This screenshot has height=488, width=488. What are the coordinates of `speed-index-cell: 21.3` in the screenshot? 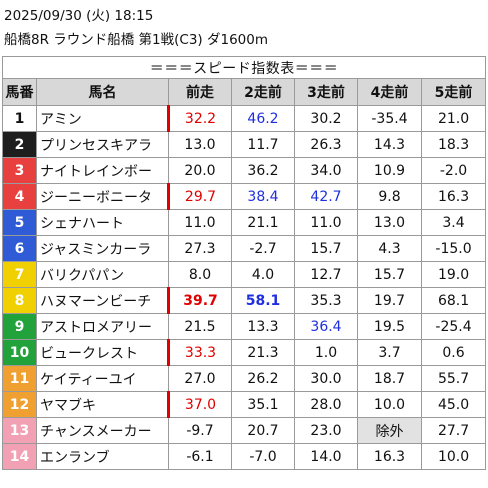 It's located at (263, 352).